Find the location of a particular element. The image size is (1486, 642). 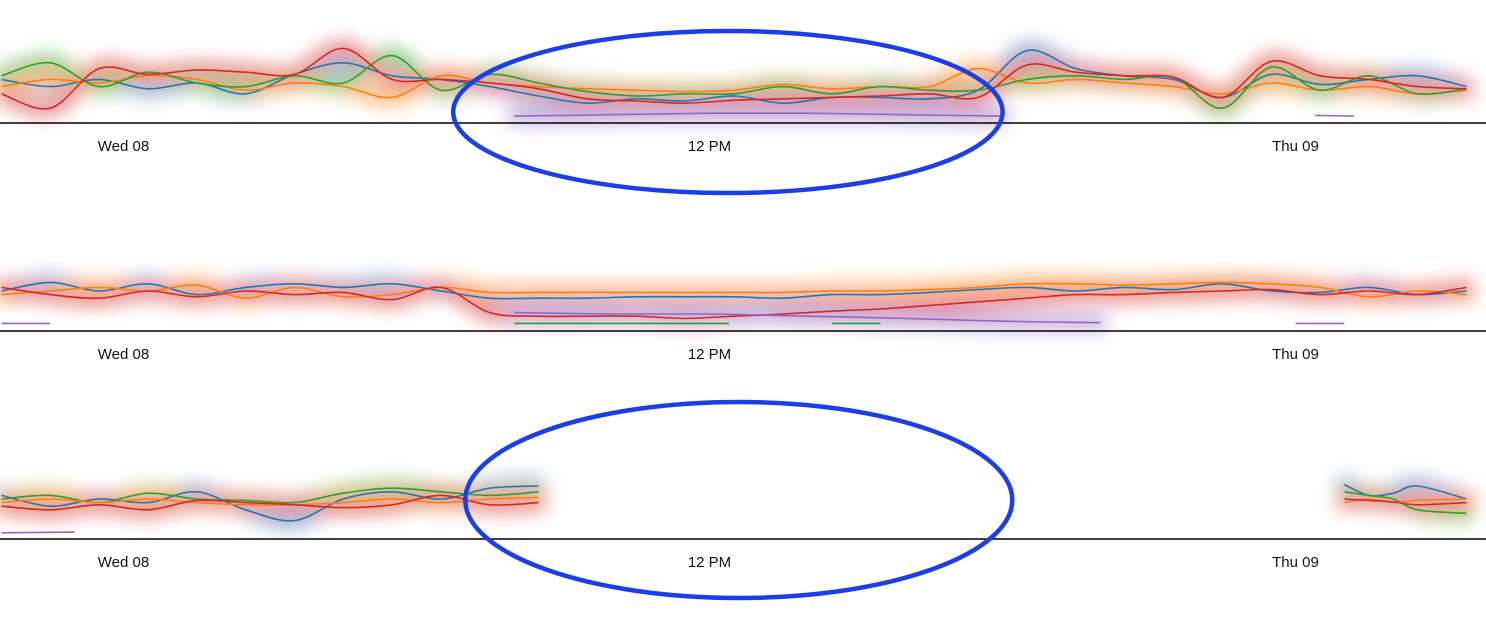

chart-panel-2: Wed 08 12 PM Thu 09 is located at coordinates (743, 318).